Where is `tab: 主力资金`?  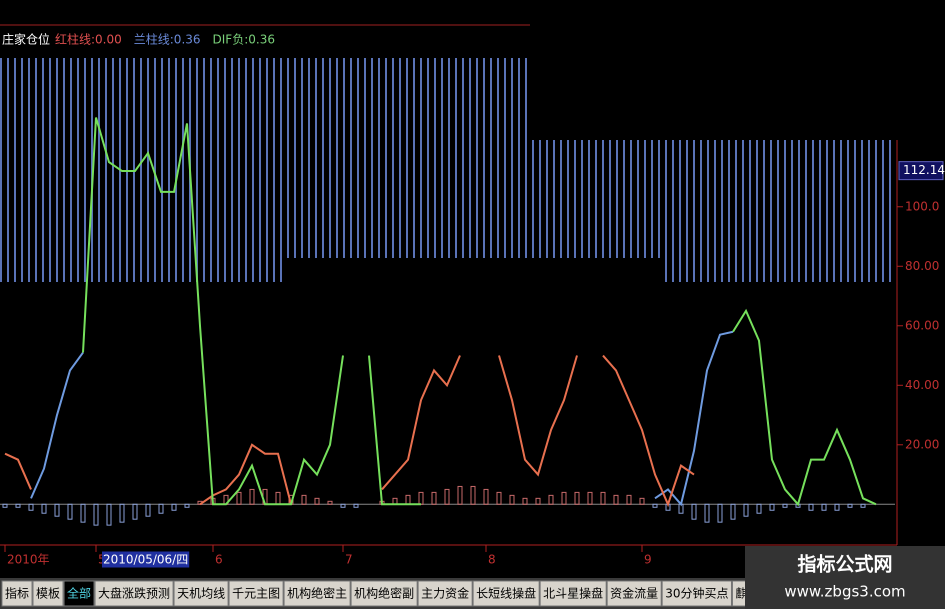 tab: 主力资金 is located at coordinates (445, 593).